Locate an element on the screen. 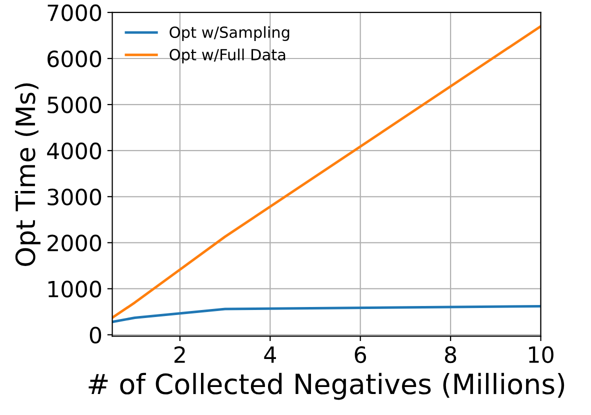 The width and height of the screenshot is (591, 415). y-tick-label: 6000 is located at coordinates (75, 59).